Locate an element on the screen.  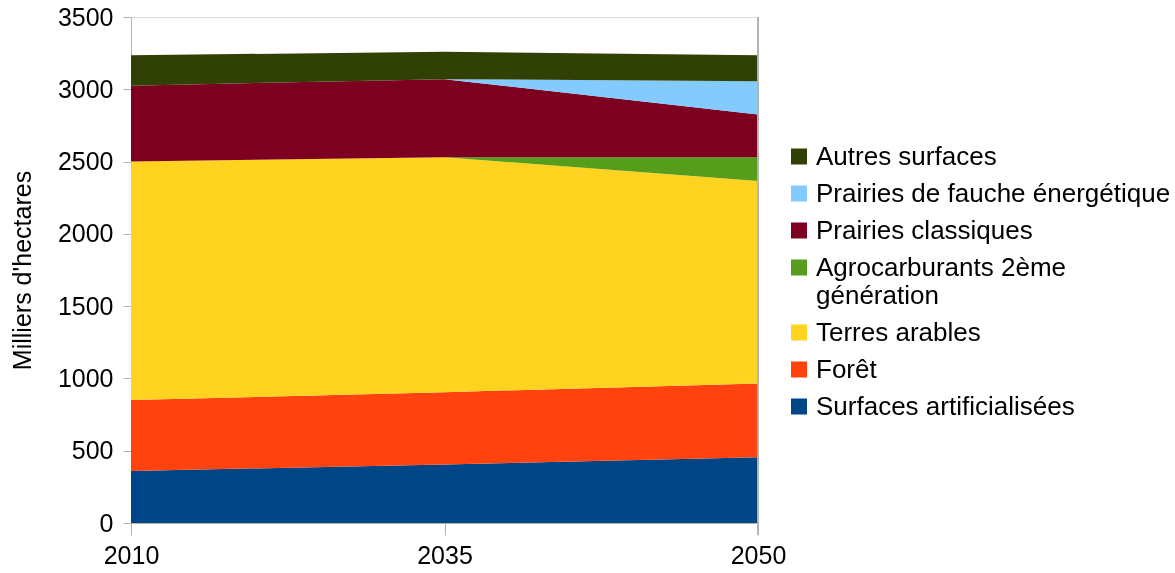
y-tick-label: 500 is located at coordinates (92, 450).